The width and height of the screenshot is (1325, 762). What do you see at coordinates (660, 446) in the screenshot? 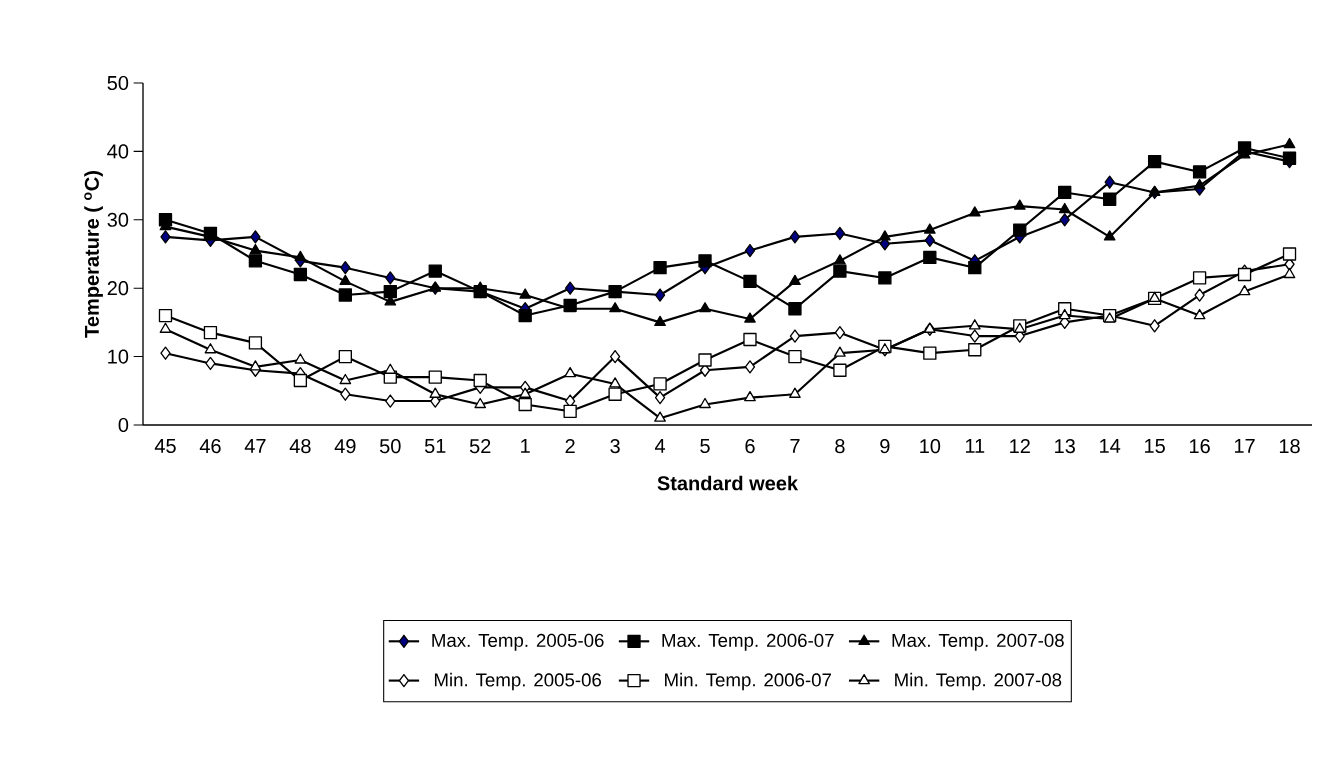
I see `x-tick-label: 4` at bounding box center [660, 446].